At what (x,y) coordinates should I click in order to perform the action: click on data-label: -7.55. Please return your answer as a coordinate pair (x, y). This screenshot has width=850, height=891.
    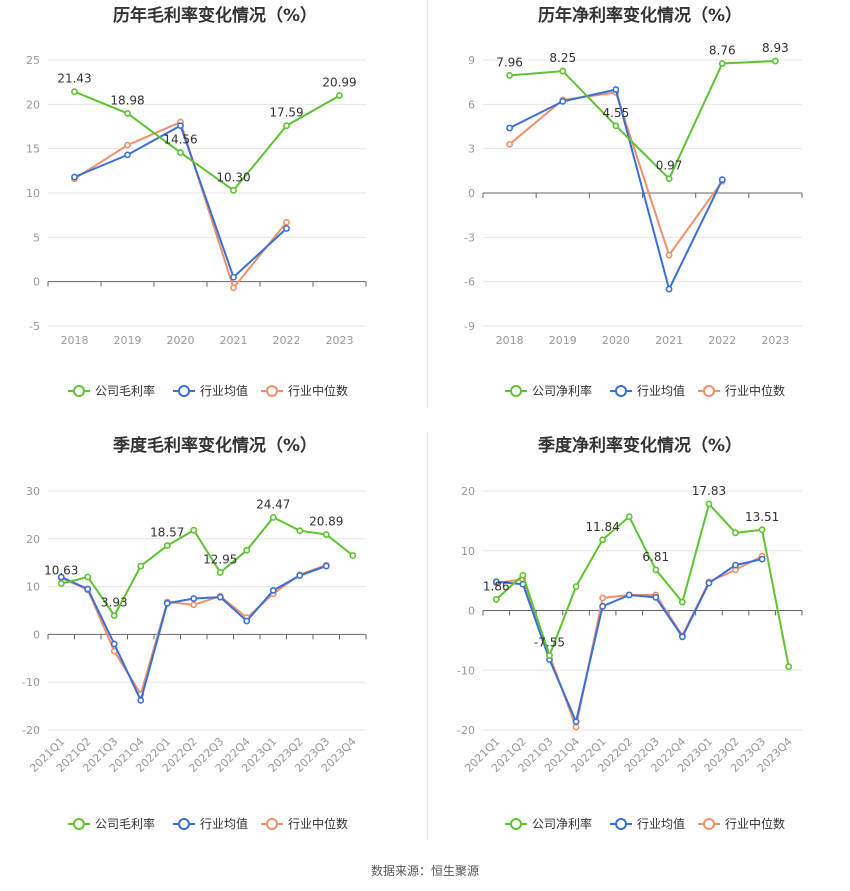
    Looking at the image, I should click on (549, 643).